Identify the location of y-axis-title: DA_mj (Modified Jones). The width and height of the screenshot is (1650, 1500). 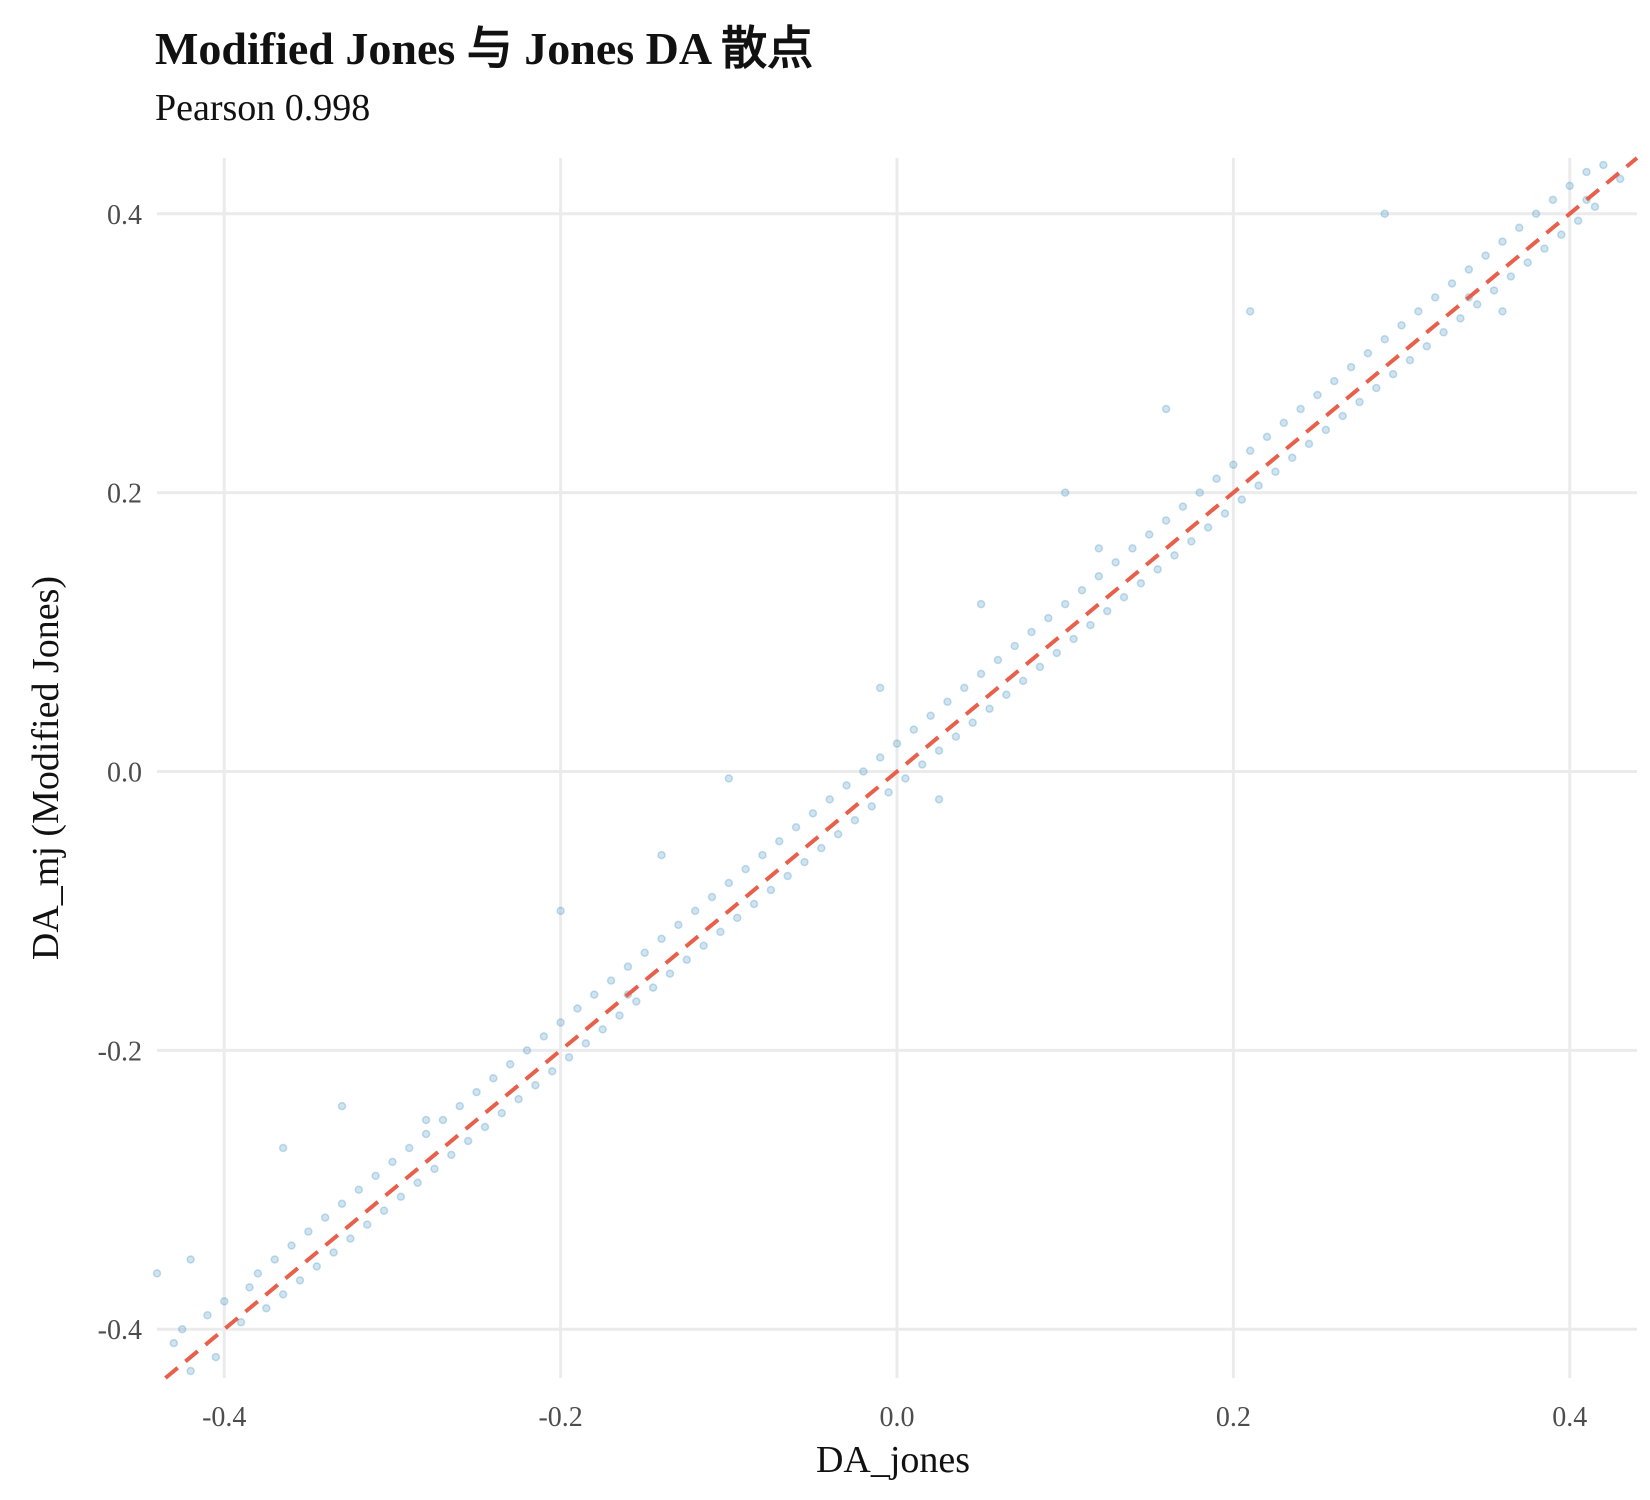
(46, 768).